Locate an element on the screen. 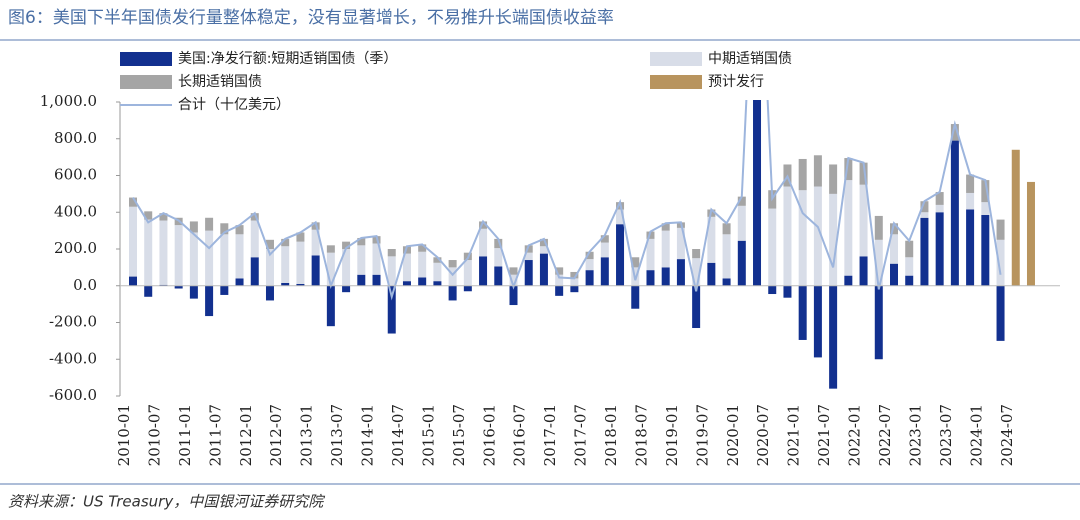 The width and height of the screenshot is (1080, 520). x-tick-label: 2016-07 is located at coordinates (520, 435).